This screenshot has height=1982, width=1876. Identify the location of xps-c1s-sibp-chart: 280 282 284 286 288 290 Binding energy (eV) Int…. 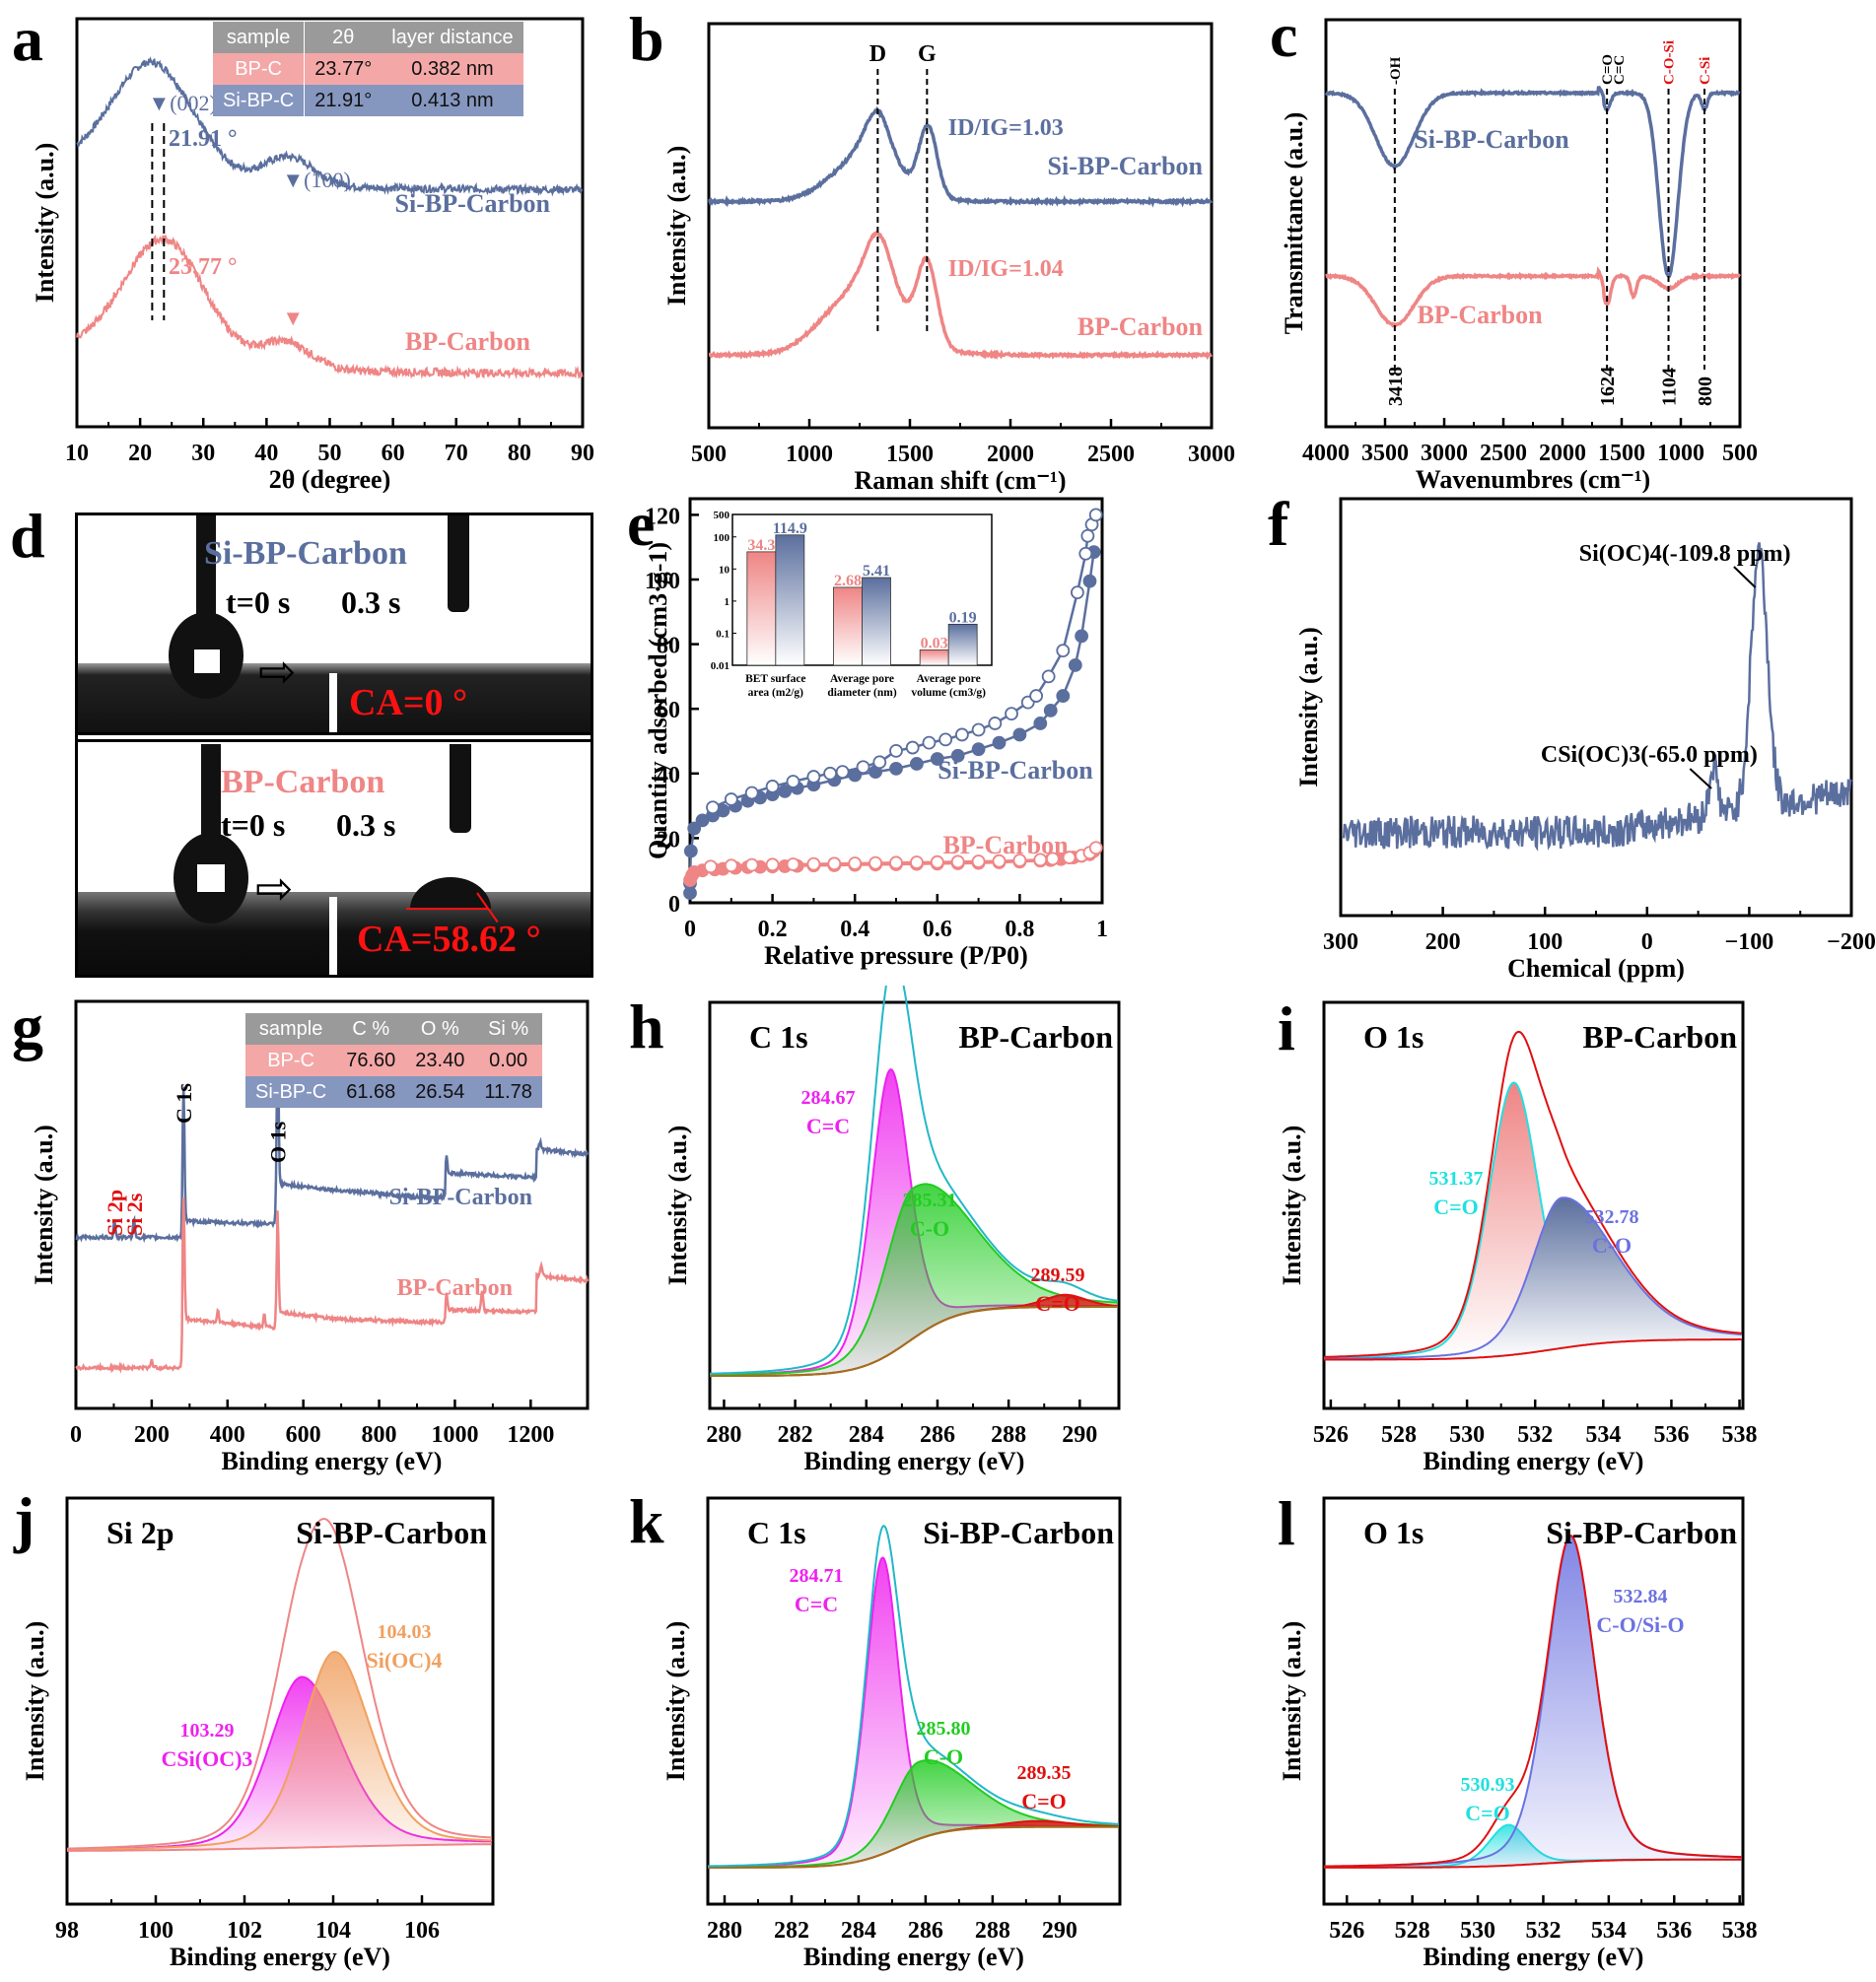
(892, 1733).